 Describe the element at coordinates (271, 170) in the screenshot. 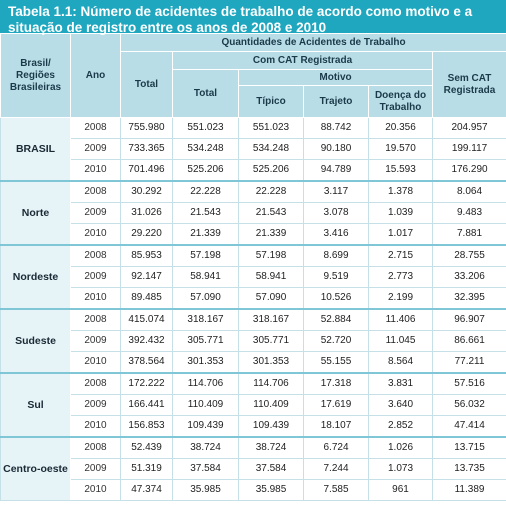

I see `tipico-cell: 525.206` at that location.